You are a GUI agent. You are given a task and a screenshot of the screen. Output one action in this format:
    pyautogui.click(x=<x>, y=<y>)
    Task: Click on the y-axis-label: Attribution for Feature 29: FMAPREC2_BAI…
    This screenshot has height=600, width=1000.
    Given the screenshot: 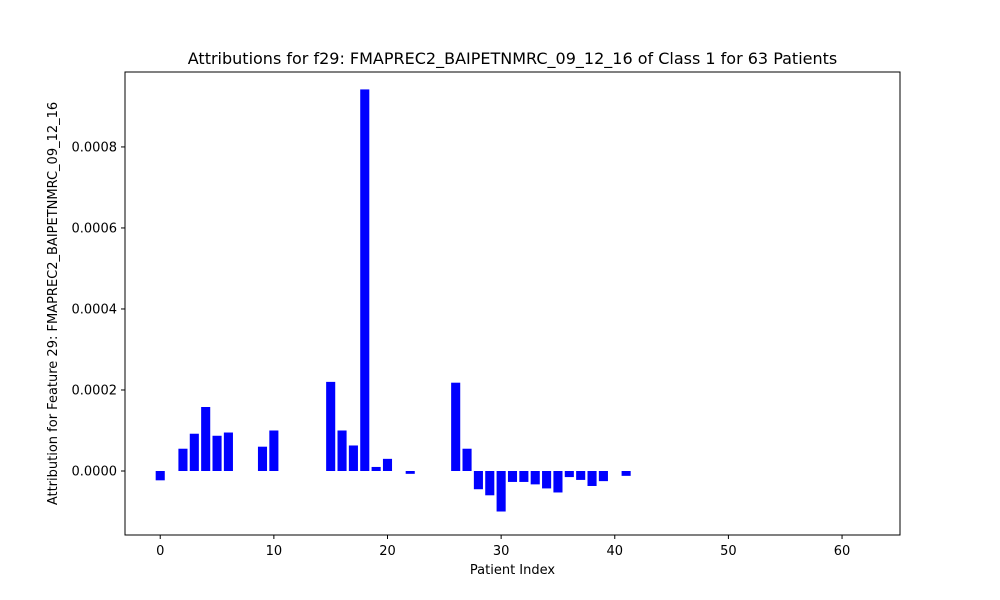 What is the action you would take?
    pyautogui.click(x=53, y=303)
    